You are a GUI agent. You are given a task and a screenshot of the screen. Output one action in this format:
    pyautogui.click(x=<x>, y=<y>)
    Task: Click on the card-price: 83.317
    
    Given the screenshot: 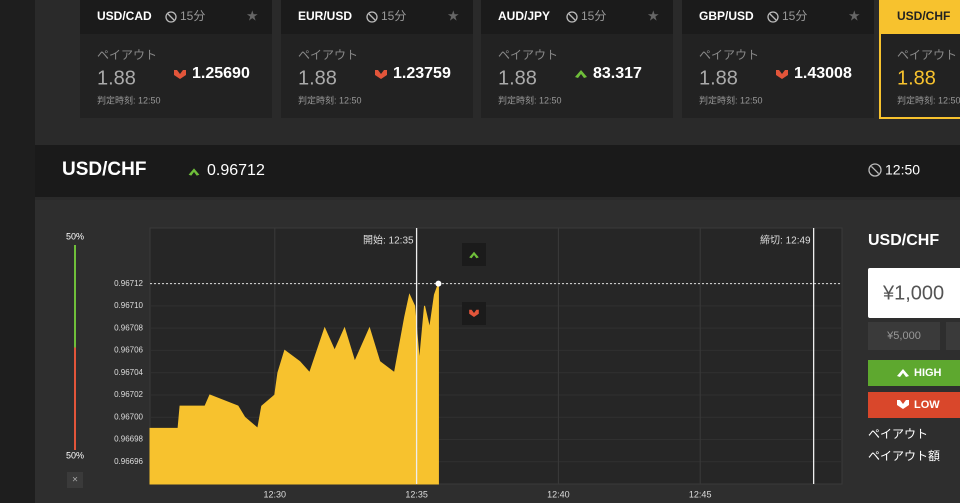 What is the action you would take?
    pyautogui.click(x=617, y=73)
    